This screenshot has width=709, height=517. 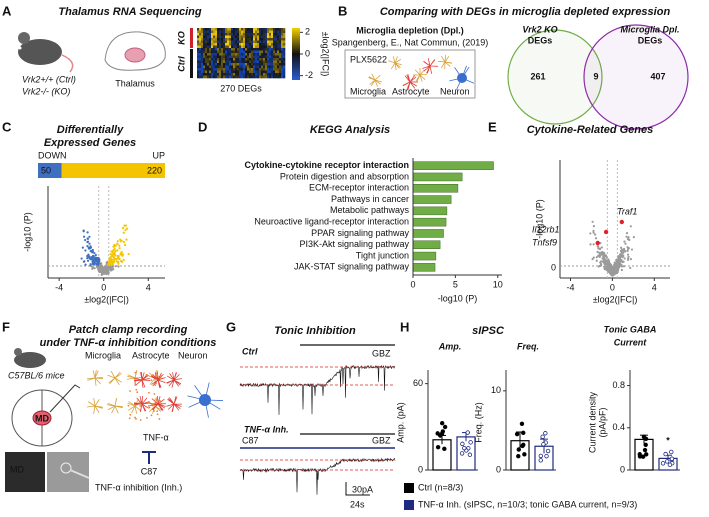 I want to click on segment-count: 50, so click(x=46, y=170).